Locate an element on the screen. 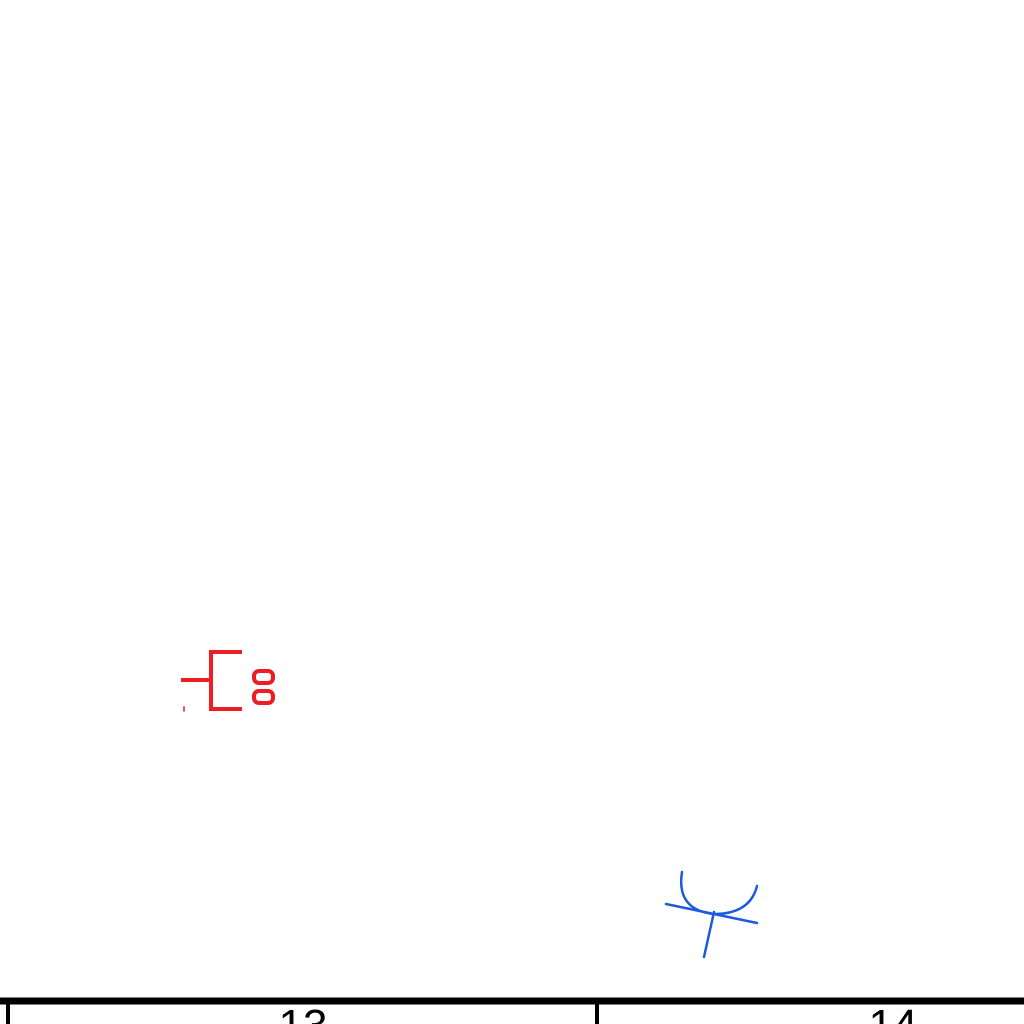 This screenshot has height=1024, width=1024. blue-antenna-symbol is located at coordinates (711, 914).